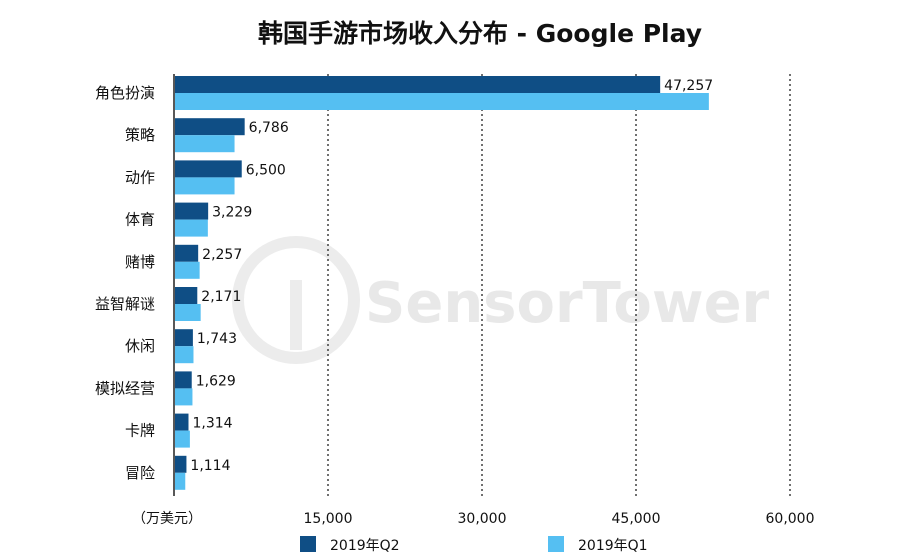  What do you see at coordinates (222, 255) in the screenshot?
I see `value-label: 2,257` at bounding box center [222, 255].